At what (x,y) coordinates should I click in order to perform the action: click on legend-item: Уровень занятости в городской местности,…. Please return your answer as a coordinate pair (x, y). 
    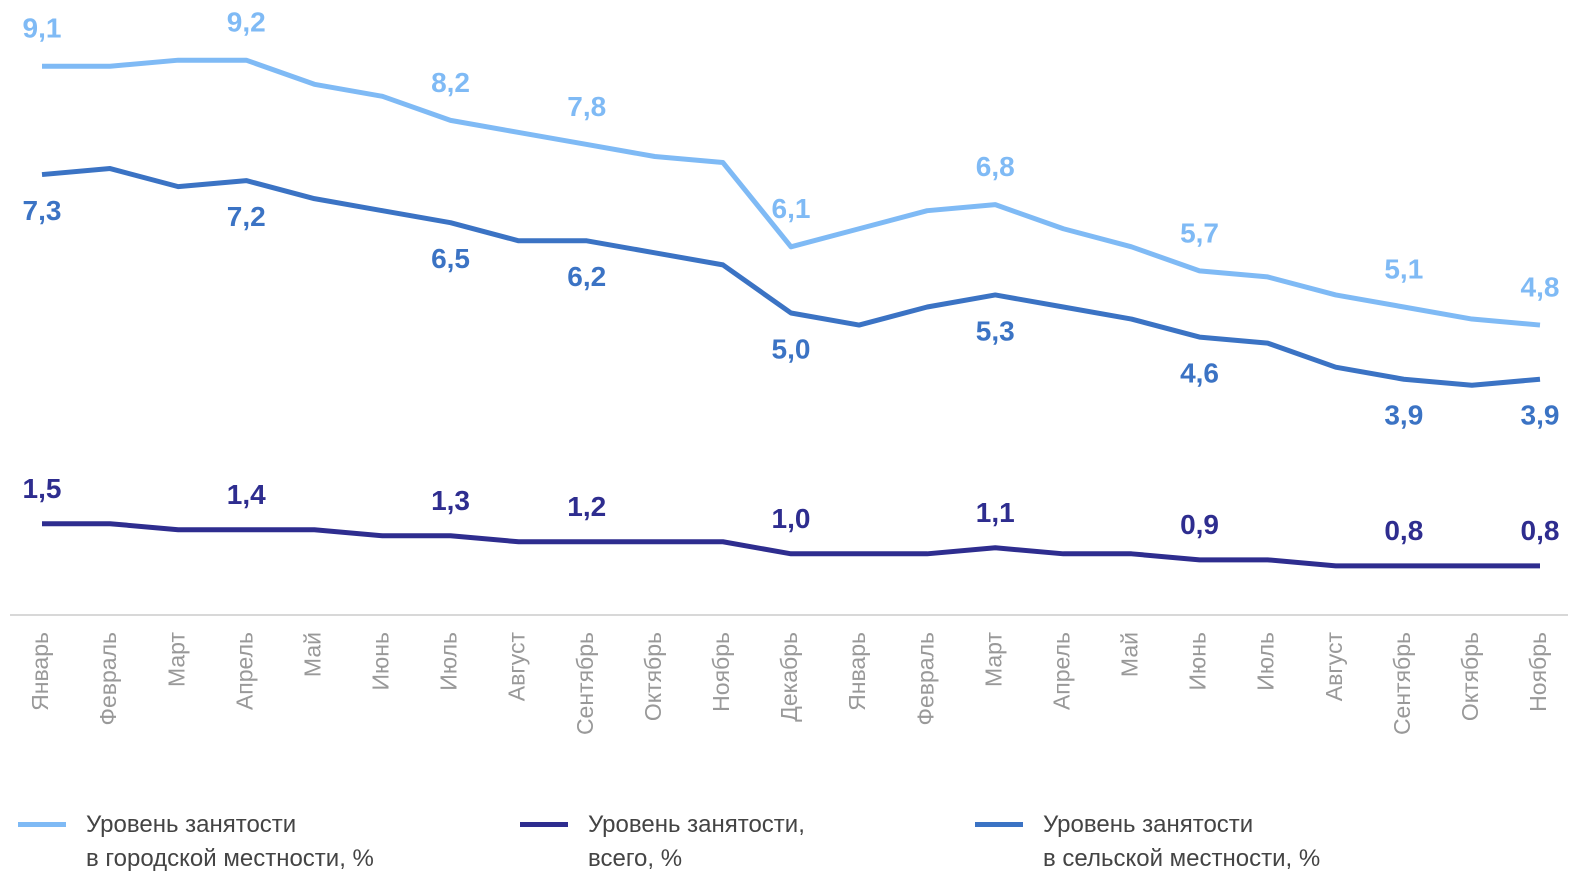
    Looking at the image, I should click on (196, 842).